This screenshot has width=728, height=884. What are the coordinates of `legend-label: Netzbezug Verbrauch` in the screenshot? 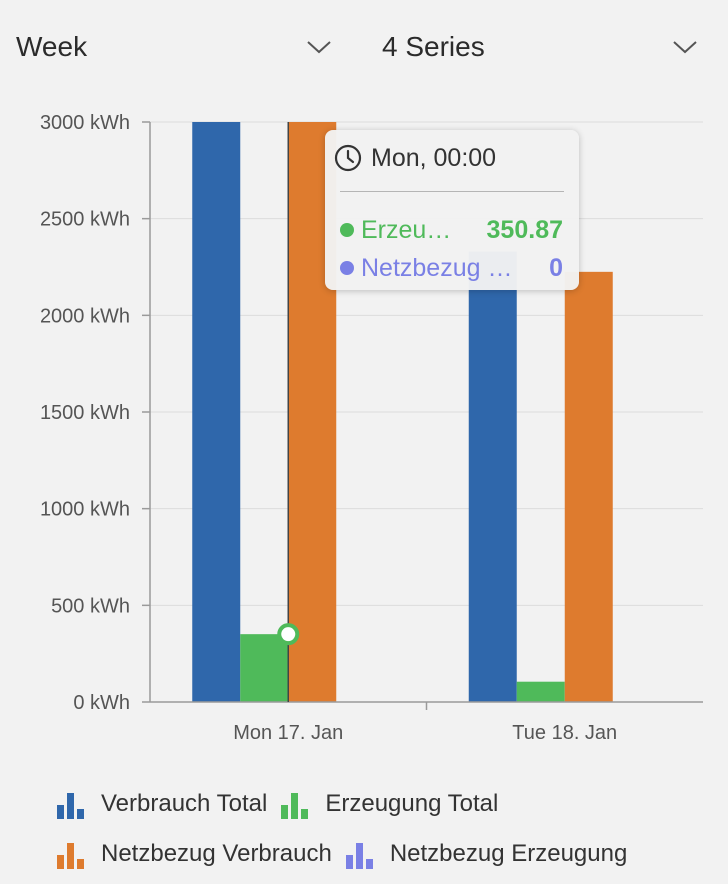 It's located at (216, 853).